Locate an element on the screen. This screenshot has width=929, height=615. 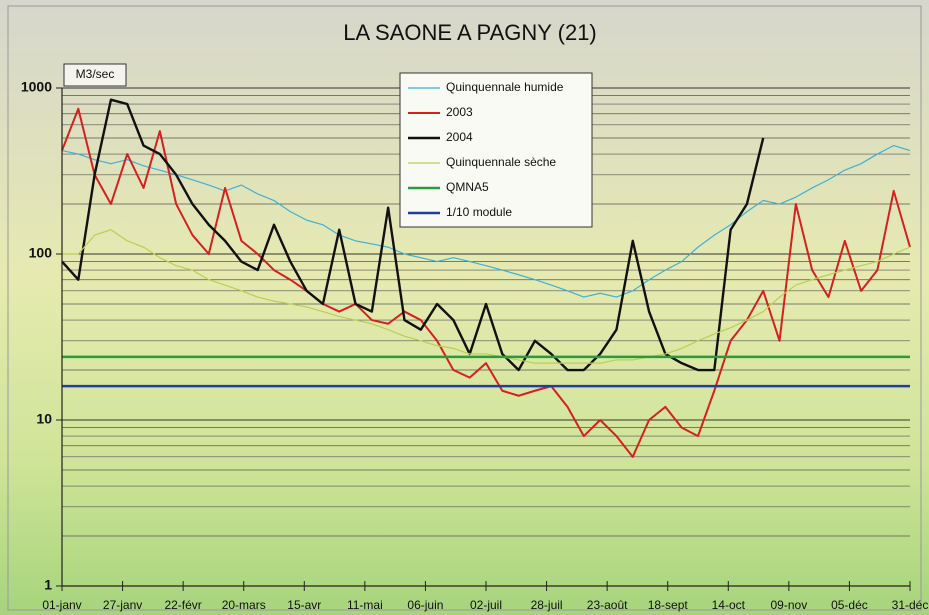
legend-label: Quinquennale sèche is located at coordinates (501, 162).